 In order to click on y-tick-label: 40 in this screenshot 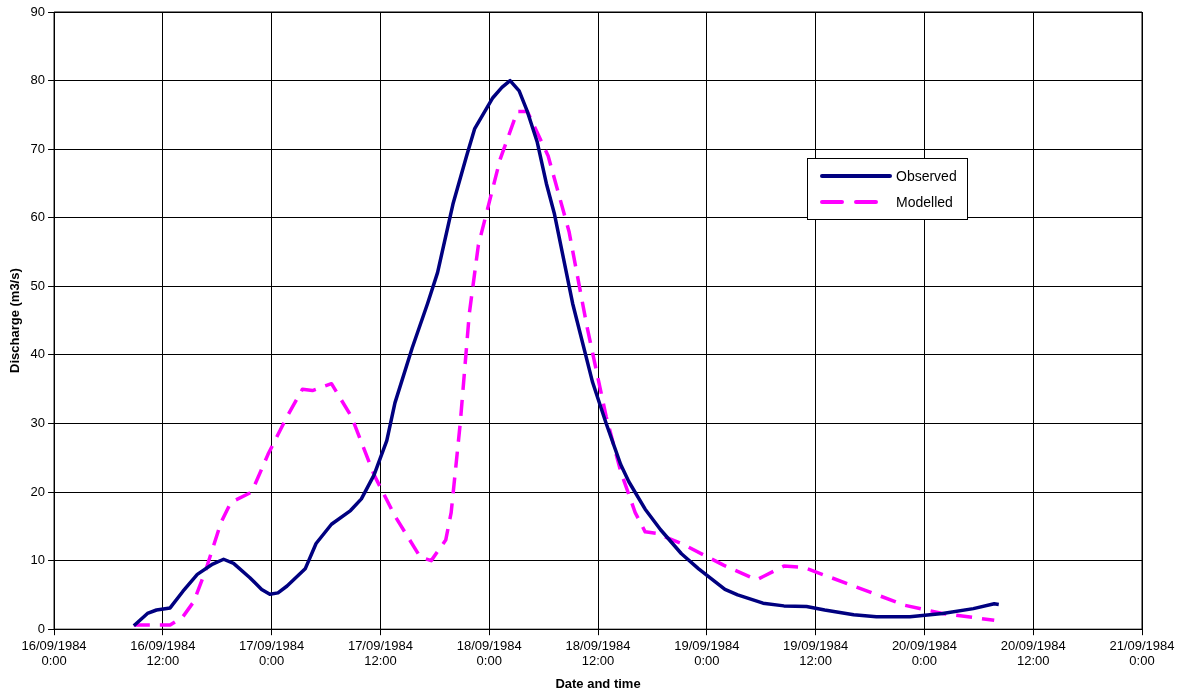, I will do `click(38, 354)`.